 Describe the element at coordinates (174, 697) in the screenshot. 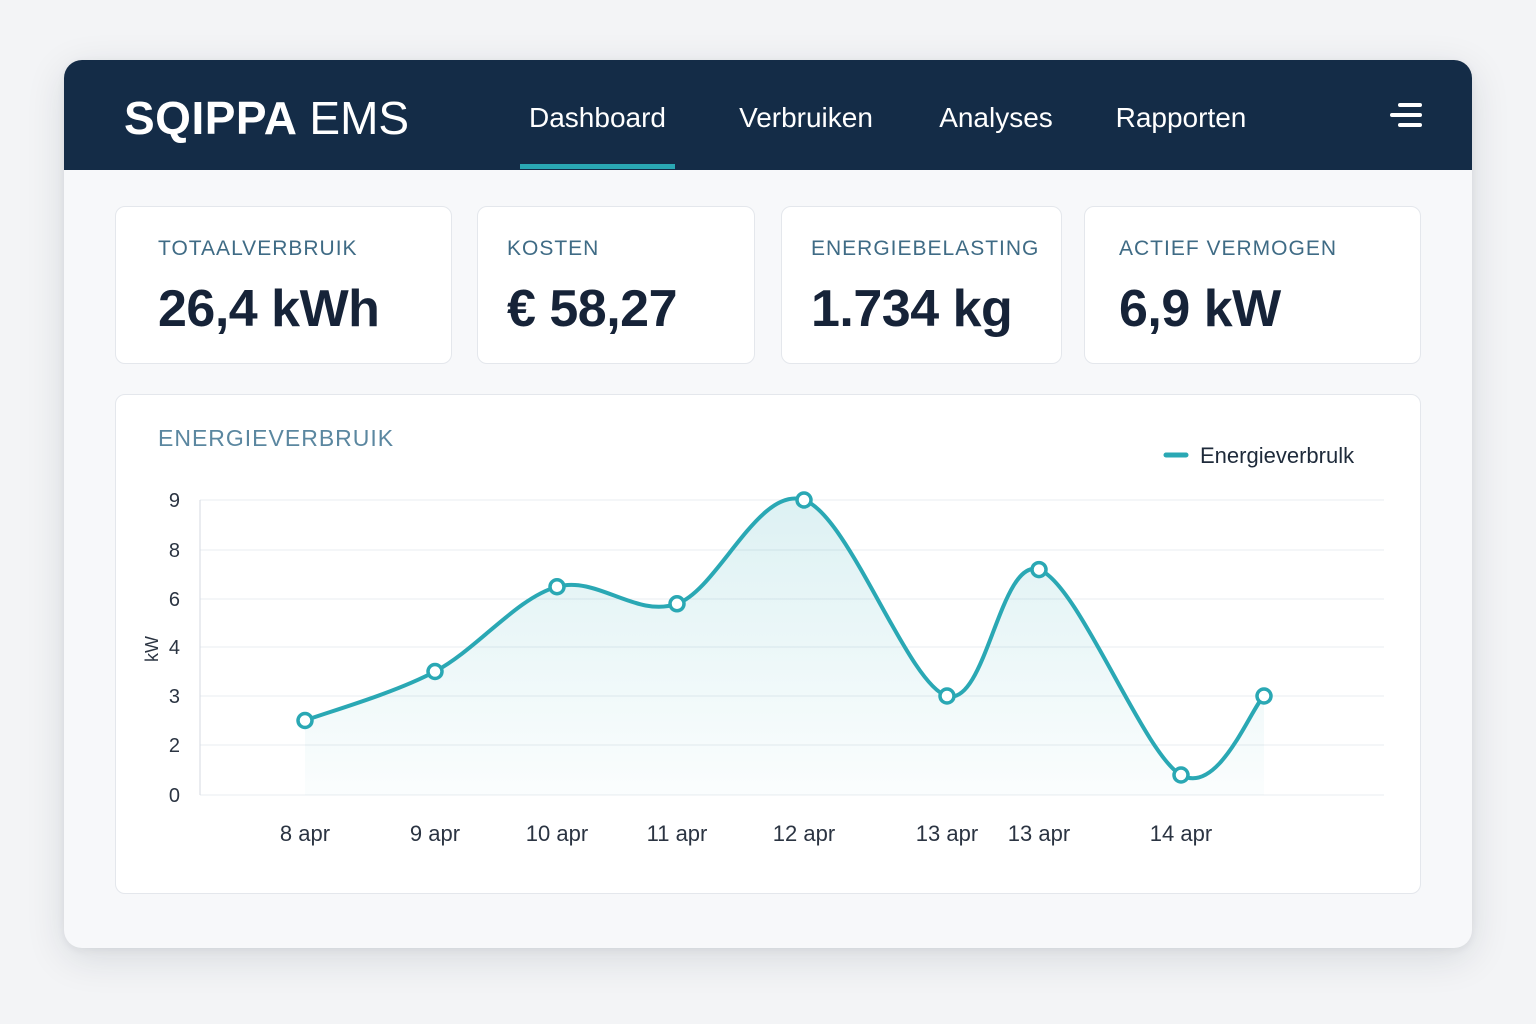

I see `y-tick-label: 3` at that location.